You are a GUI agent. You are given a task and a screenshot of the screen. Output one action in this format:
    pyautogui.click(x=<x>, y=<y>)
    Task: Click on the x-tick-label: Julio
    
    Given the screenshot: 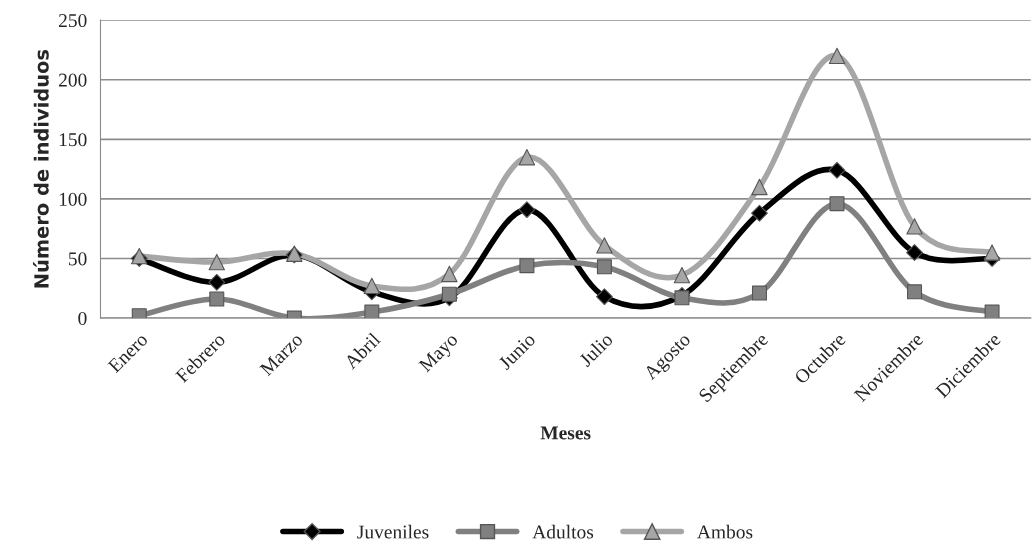 What is the action you would take?
    pyautogui.click(x=595, y=349)
    